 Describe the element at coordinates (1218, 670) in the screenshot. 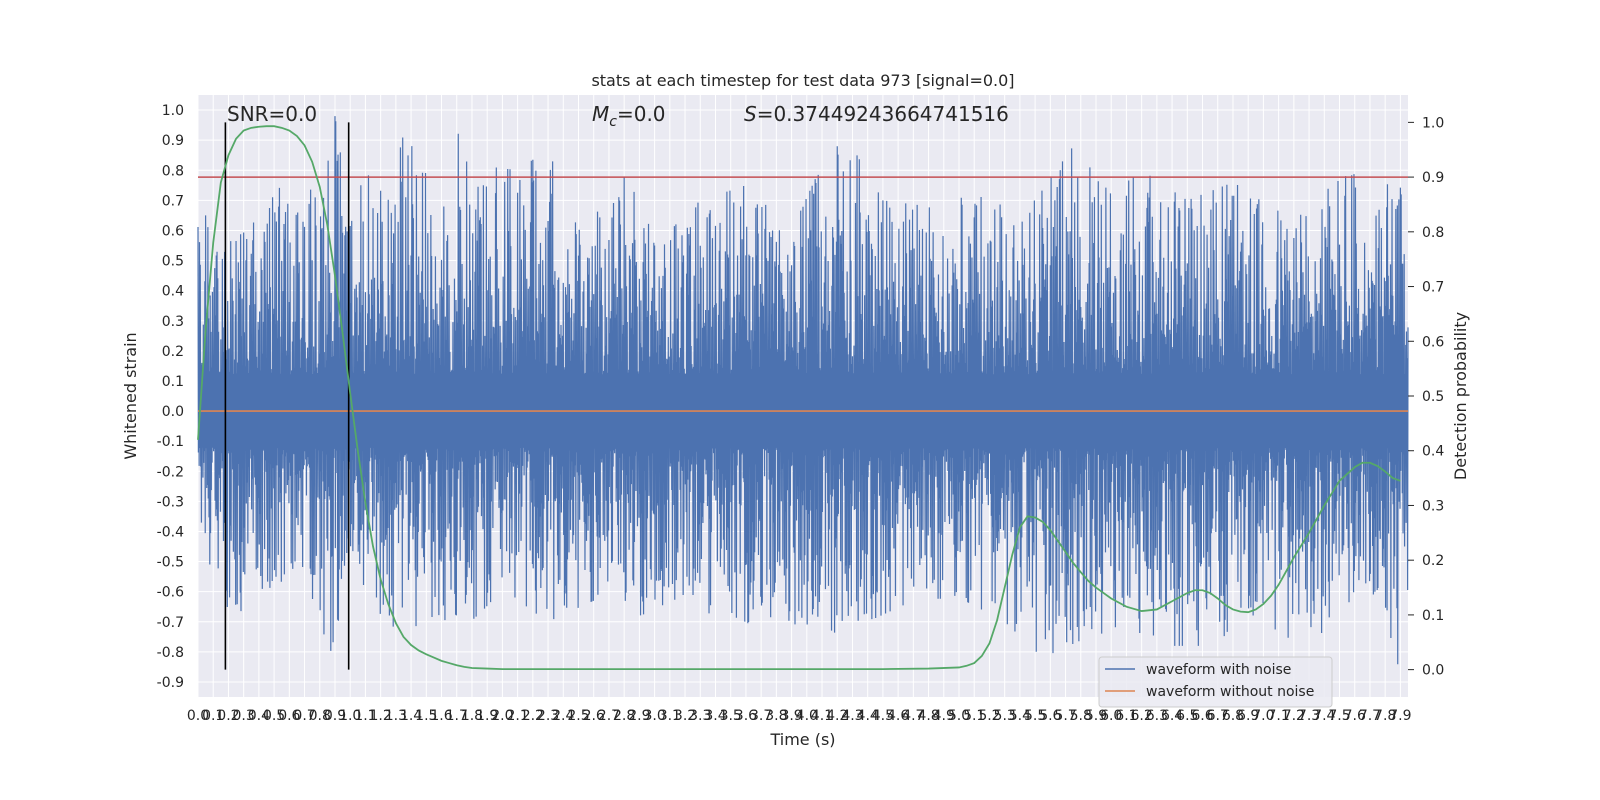

I see `legend-label-noise: waveform with noise` at that location.